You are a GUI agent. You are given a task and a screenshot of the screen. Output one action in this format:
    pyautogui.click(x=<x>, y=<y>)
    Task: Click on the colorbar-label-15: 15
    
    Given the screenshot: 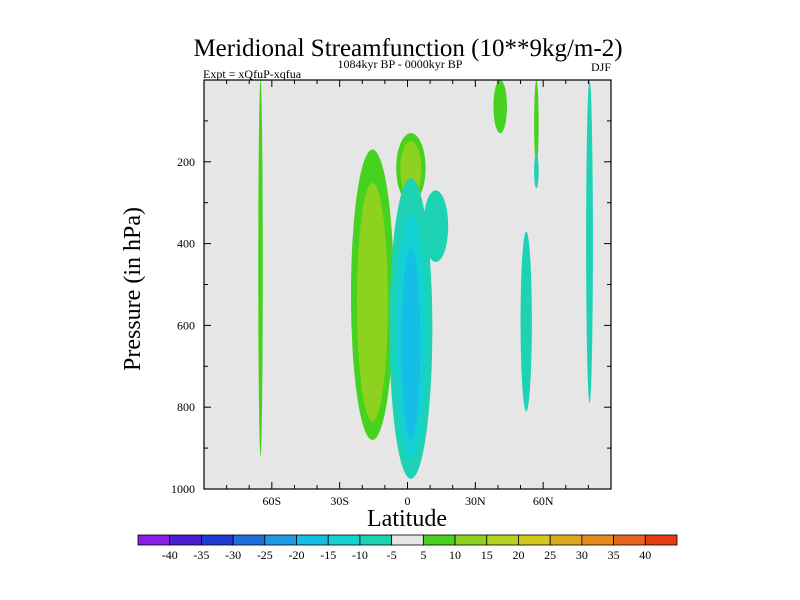 What is the action you would take?
    pyautogui.click(x=487, y=555)
    